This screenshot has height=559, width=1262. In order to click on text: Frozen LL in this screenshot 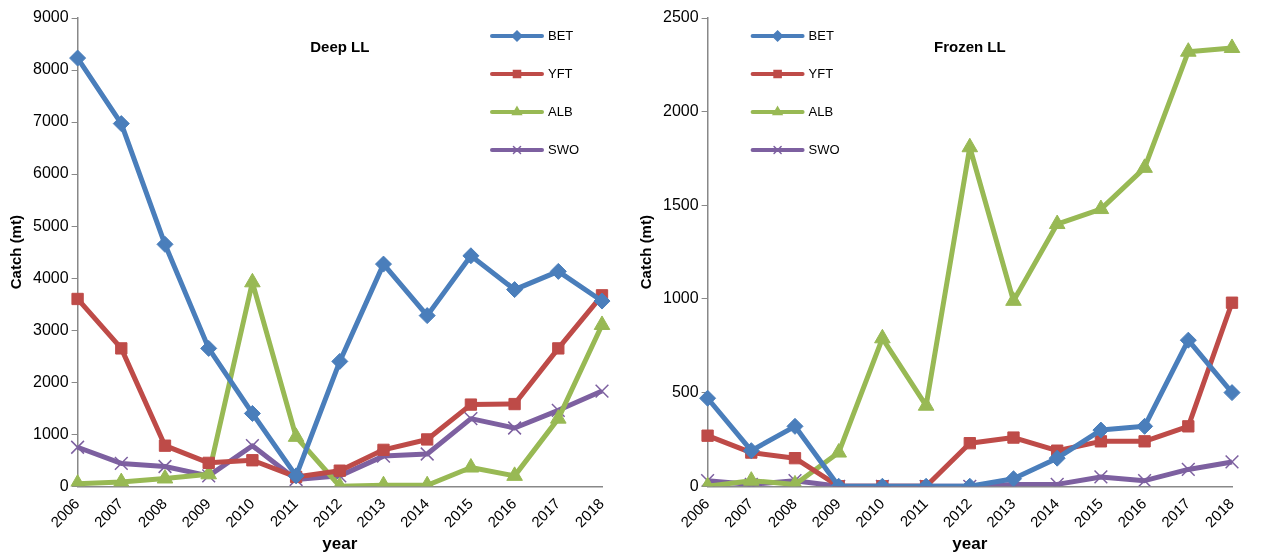, I will do `click(969, 47)`.